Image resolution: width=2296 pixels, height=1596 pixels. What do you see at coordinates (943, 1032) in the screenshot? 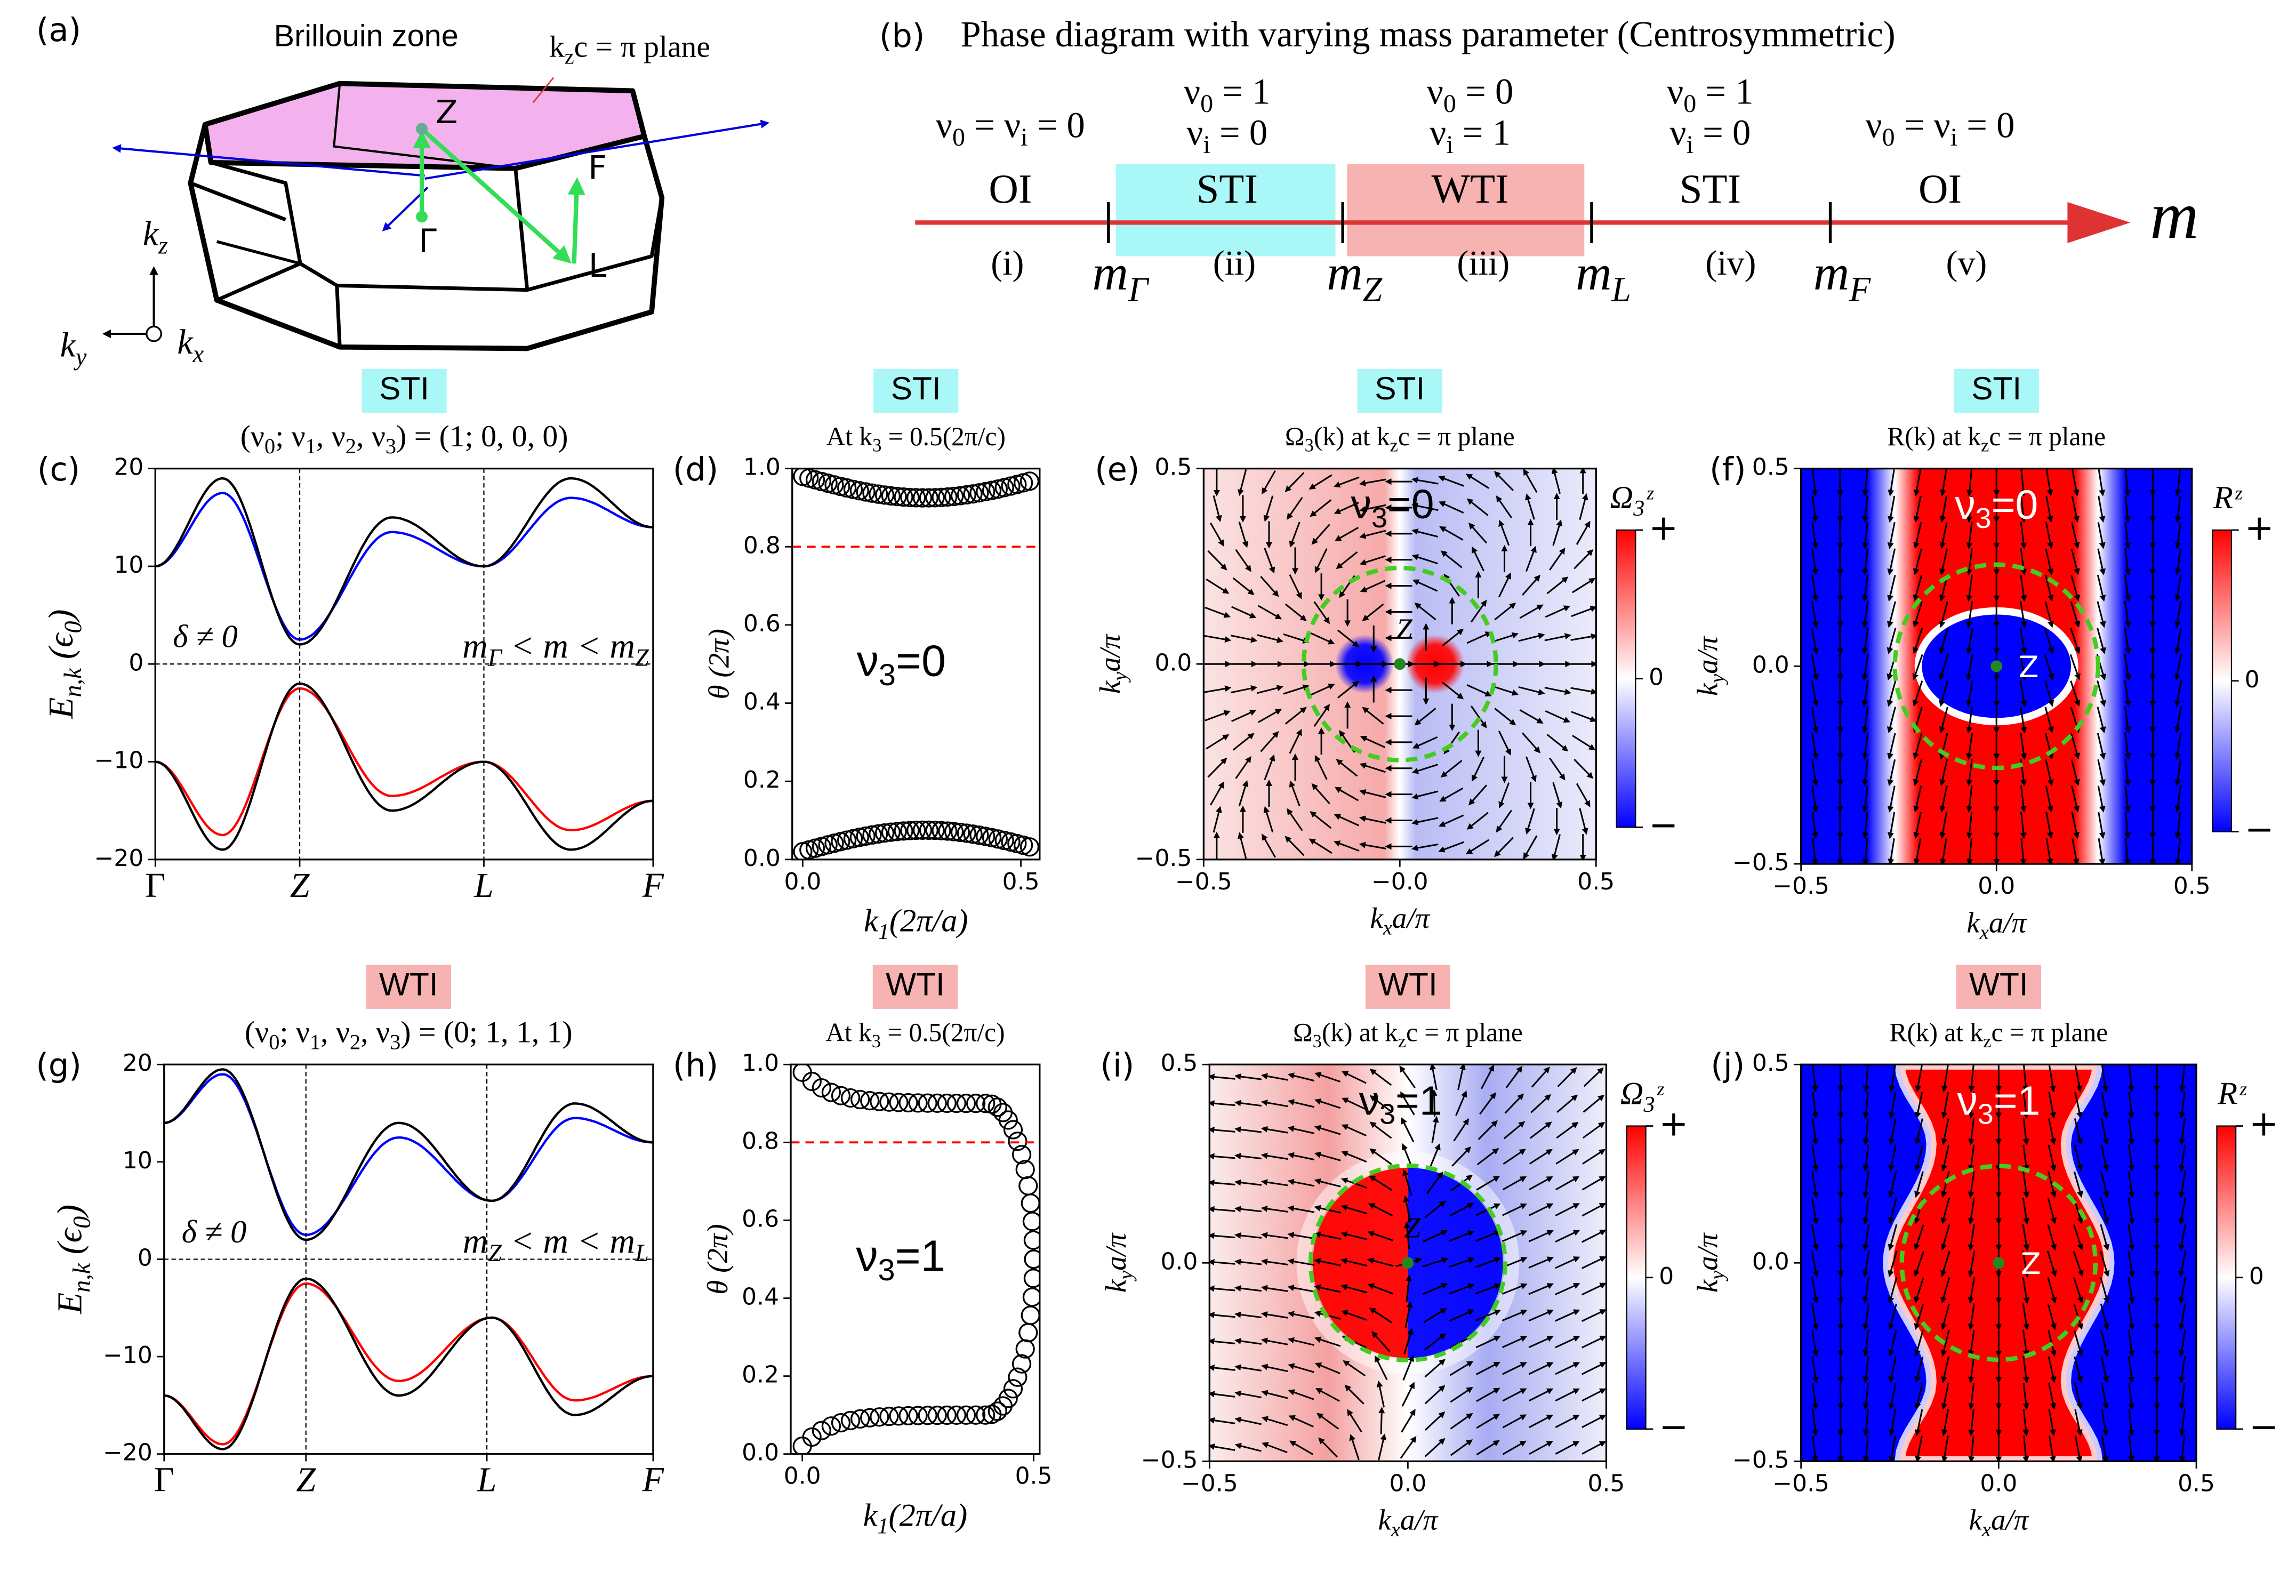
I see `text-piece: = 0.5(2π/c)` at bounding box center [943, 1032].